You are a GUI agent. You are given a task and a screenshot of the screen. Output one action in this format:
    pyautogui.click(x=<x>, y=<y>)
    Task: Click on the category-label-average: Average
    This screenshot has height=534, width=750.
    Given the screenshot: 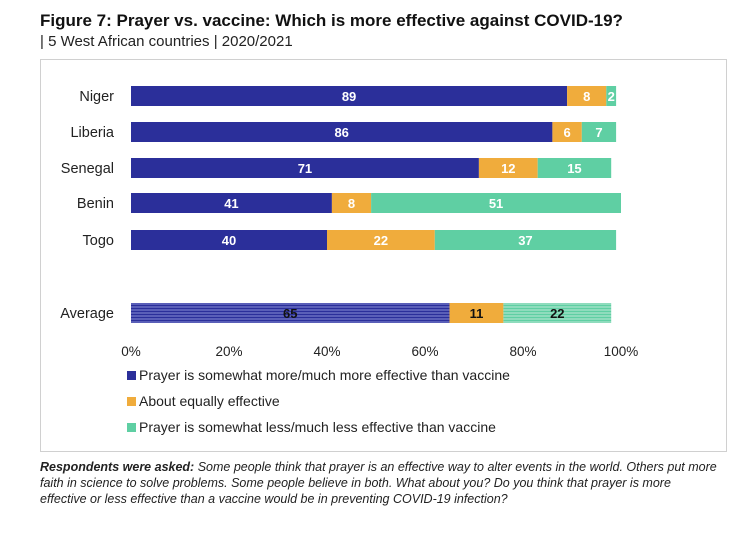 What is the action you would take?
    pyautogui.click(x=87, y=314)
    